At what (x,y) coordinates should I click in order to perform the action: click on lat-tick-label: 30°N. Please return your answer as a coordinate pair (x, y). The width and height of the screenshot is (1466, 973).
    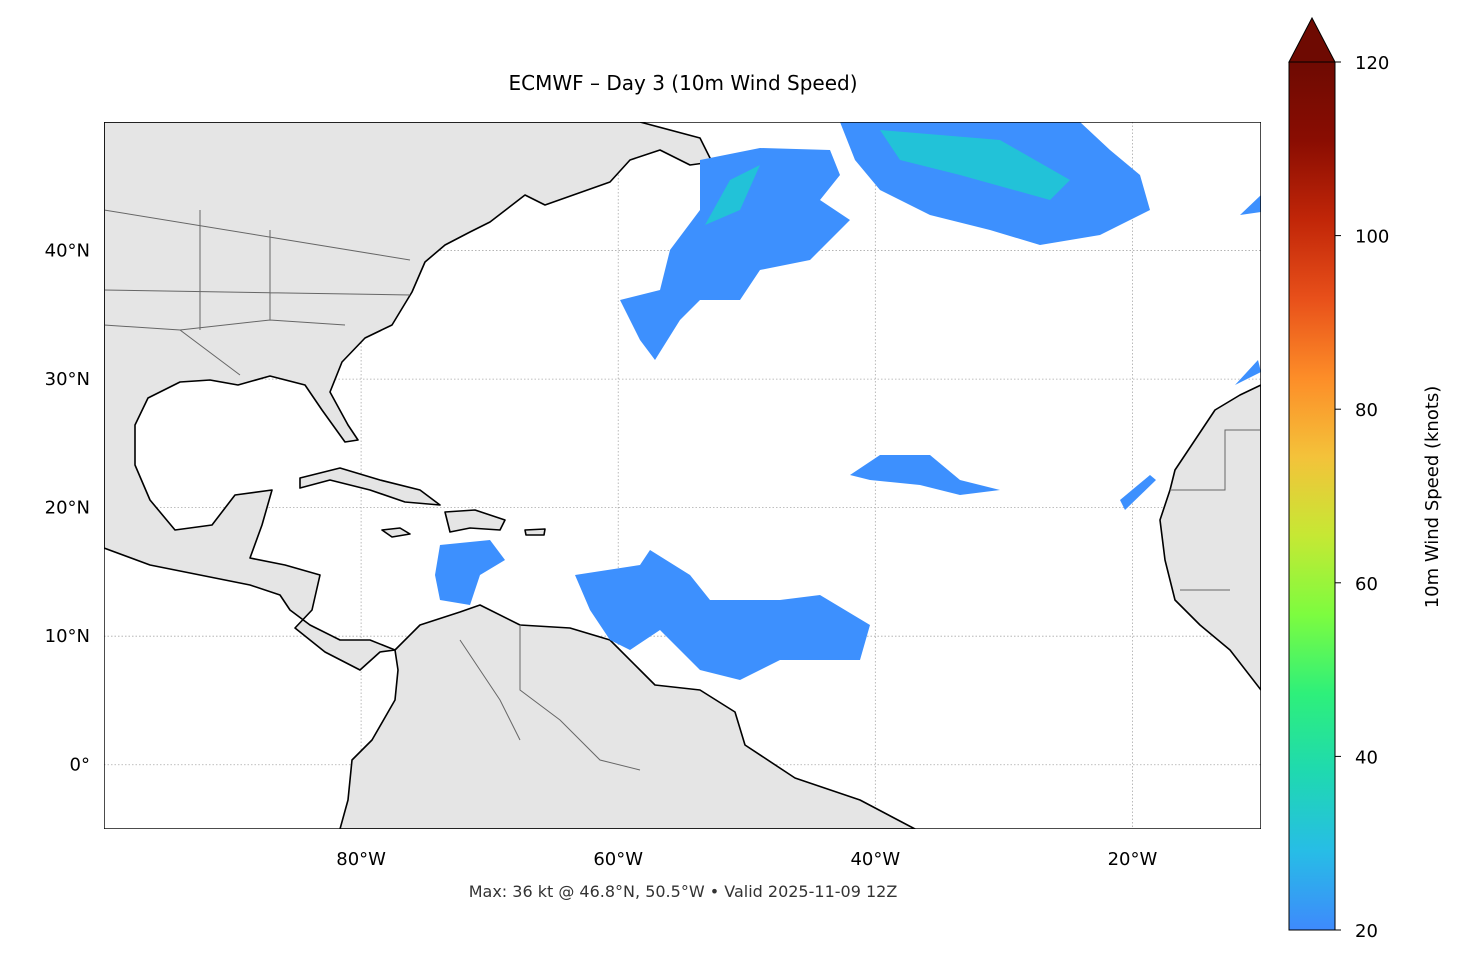
    Looking at the image, I should click on (67, 379).